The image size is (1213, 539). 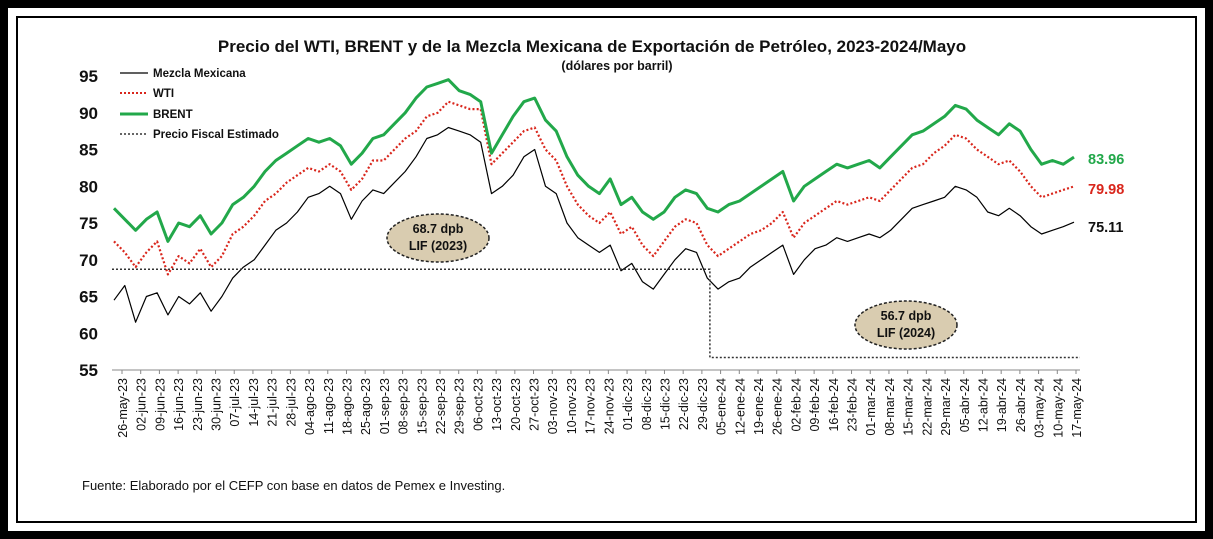 I want to click on annotation-bubble-2023, so click(x=438, y=238).